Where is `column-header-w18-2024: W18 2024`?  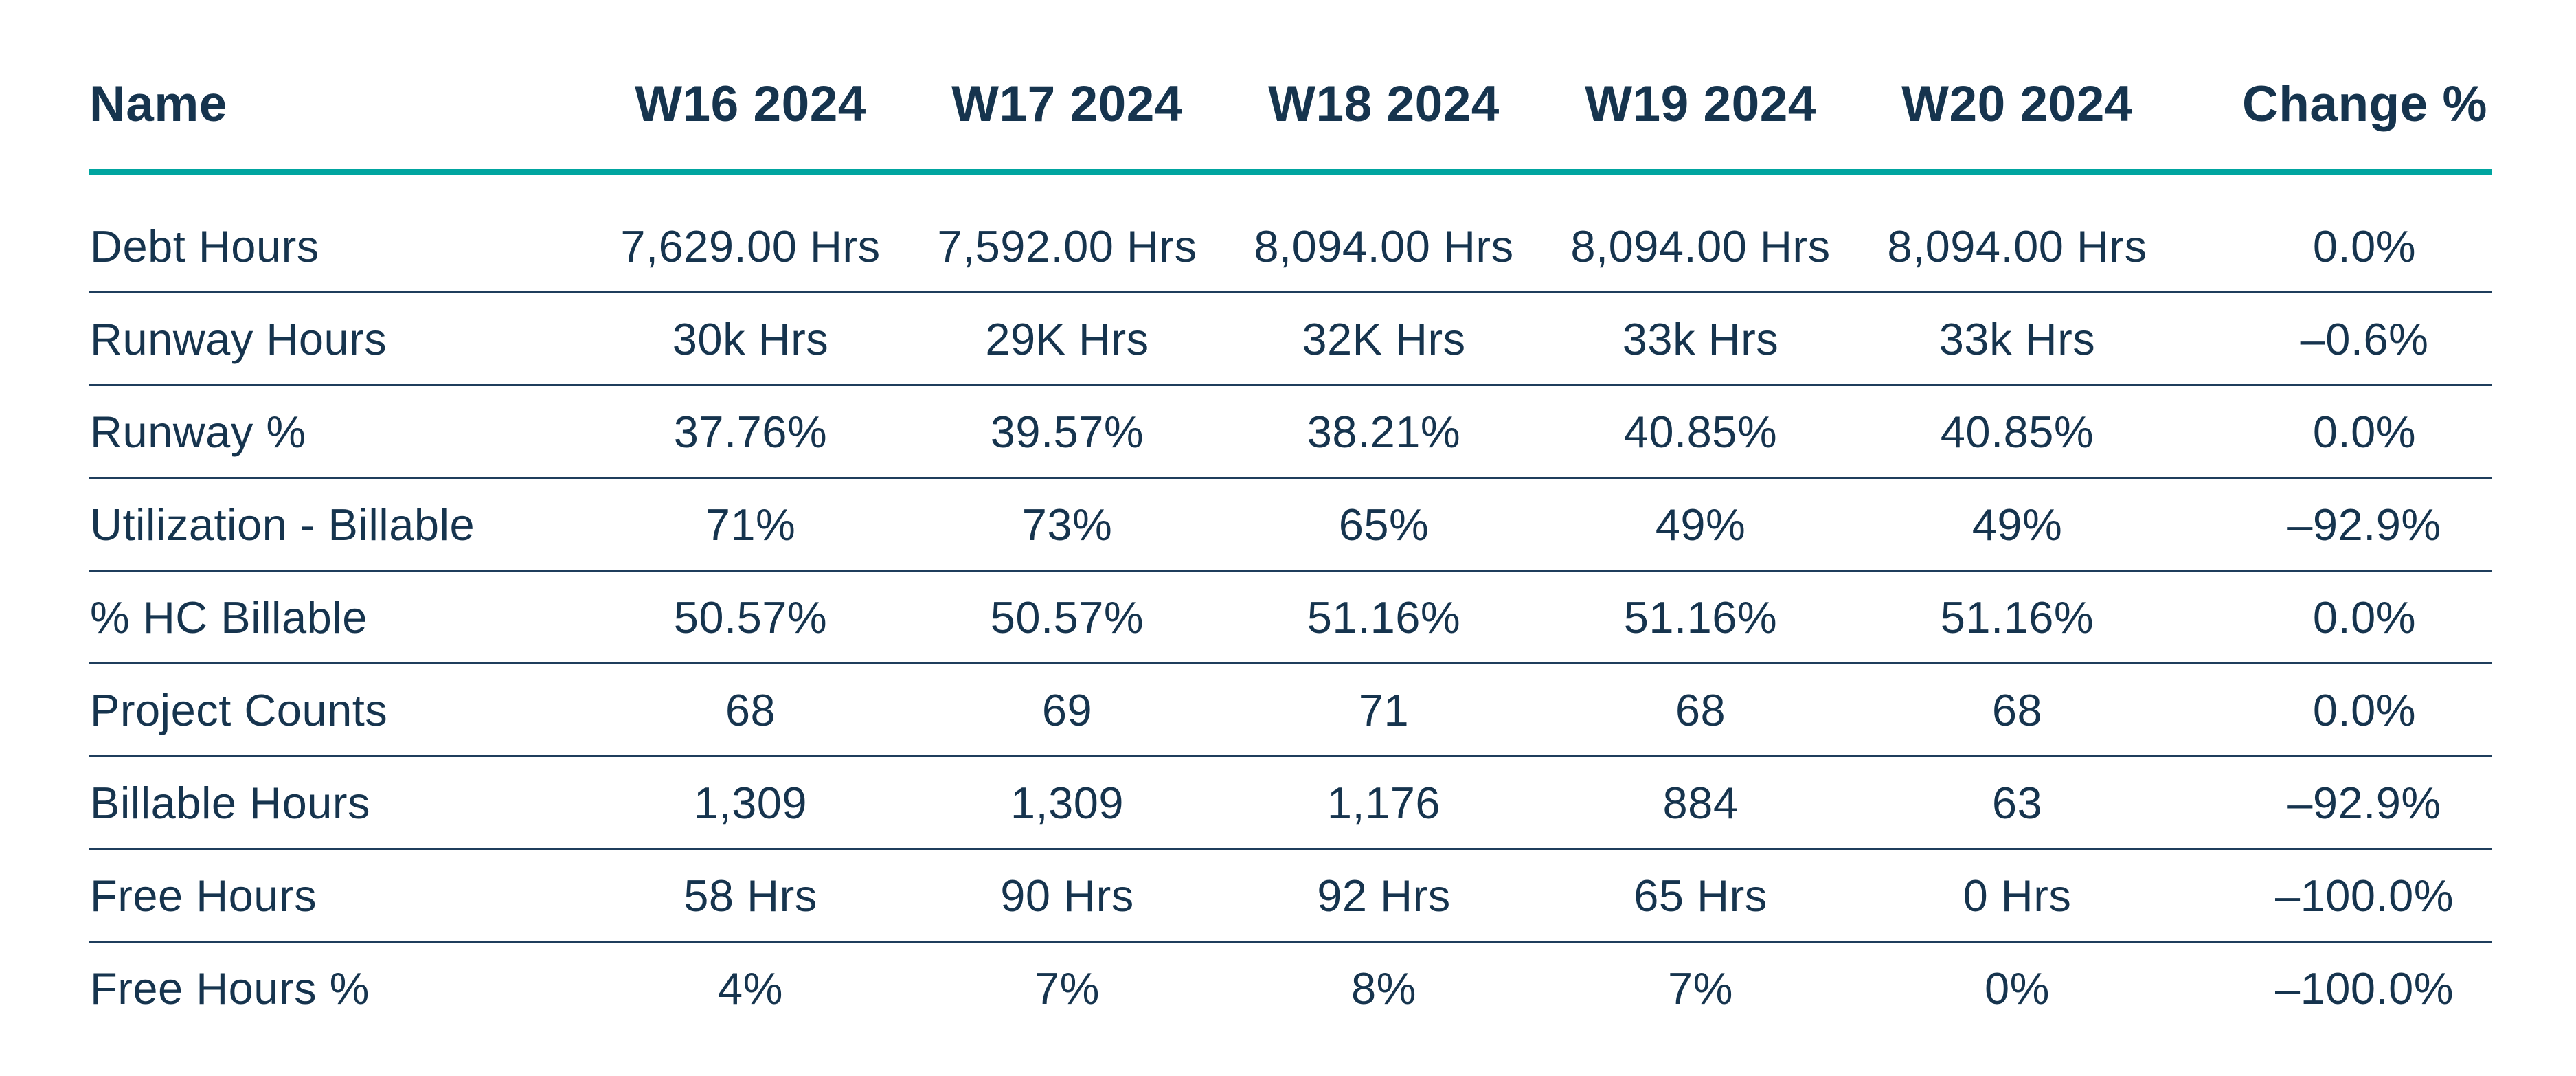 column-header-w18-2024: W18 2024 is located at coordinates (1383, 87).